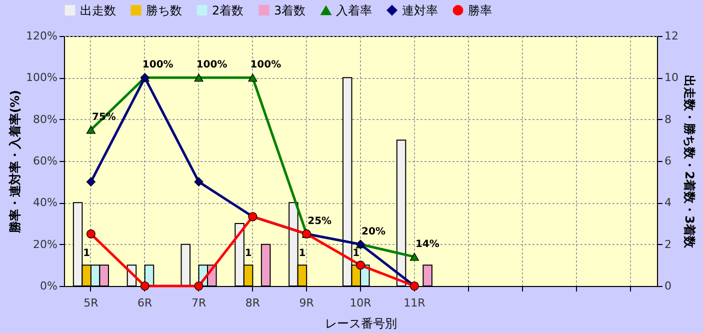 This screenshot has height=333, width=703. Describe the element at coordinates (164, 10) in the screenshot. I see `legend-label: 勝ち数` at that location.